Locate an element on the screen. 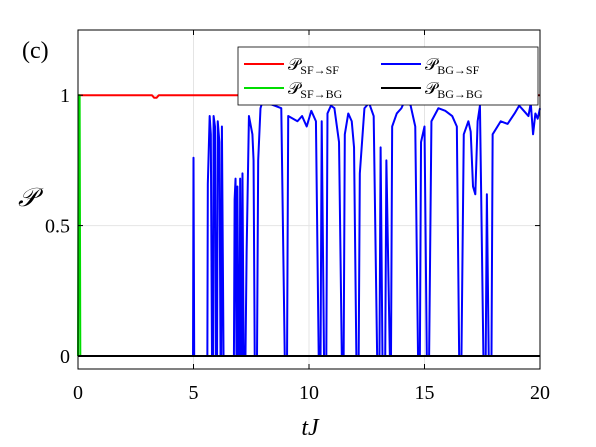 This screenshot has height=447, width=596. x-tick-label: 15 is located at coordinates (425, 393).